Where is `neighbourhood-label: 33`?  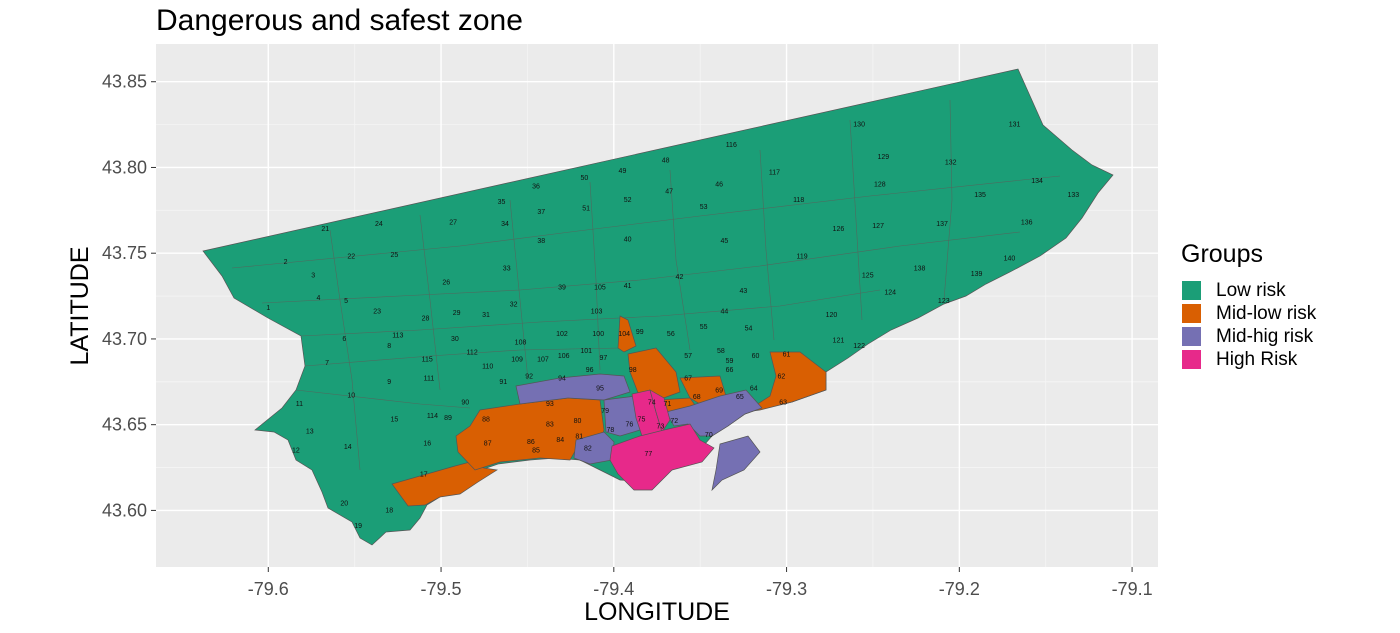
neighbourhood-label: 33 is located at coordinates (507, 269).